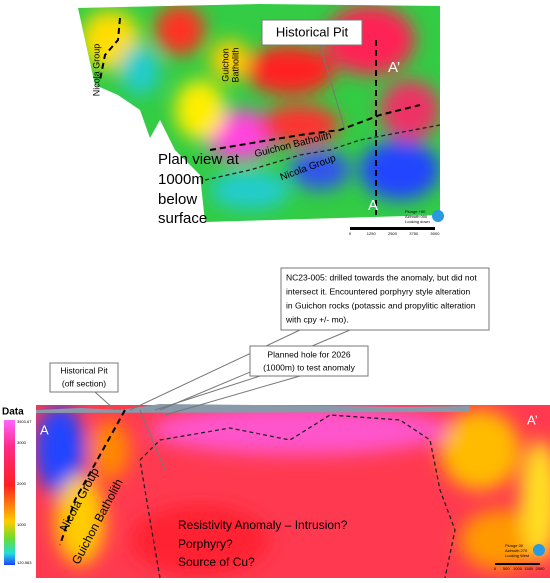 The image size is (550, 583). What do you see at coordinates (84, 370) in the screenshot?
I see `callout-line: Historical Pit` at bounding box center [84, 370].